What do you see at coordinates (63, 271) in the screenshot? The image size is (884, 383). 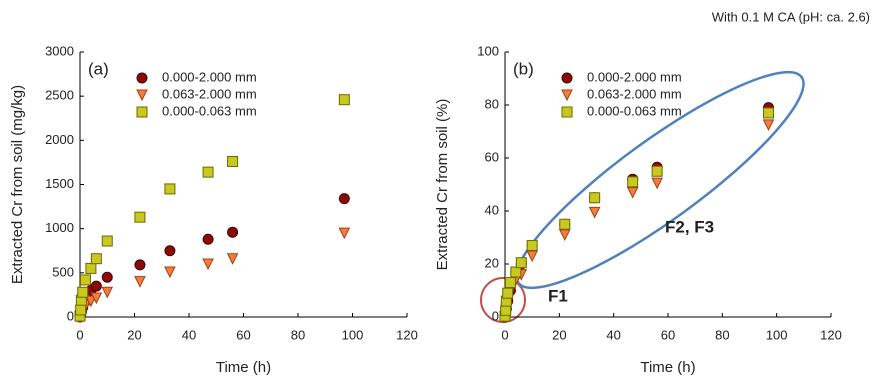 I see `y-tick-label: 500` at bounding box center [63, 271].